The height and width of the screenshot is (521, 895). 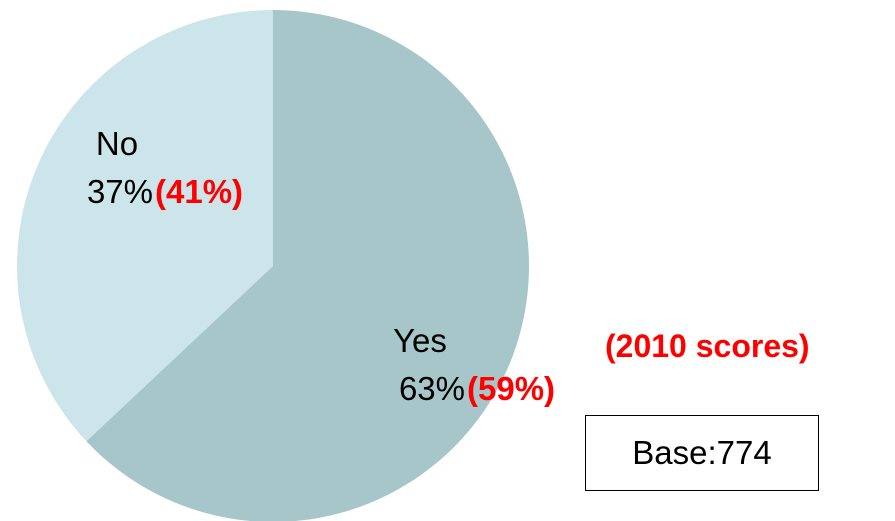 What do you see at coordinates (707, 346) in the screenshot?
I see `previous-year-note: (2010 scores)` at bounding box center [707, 346].